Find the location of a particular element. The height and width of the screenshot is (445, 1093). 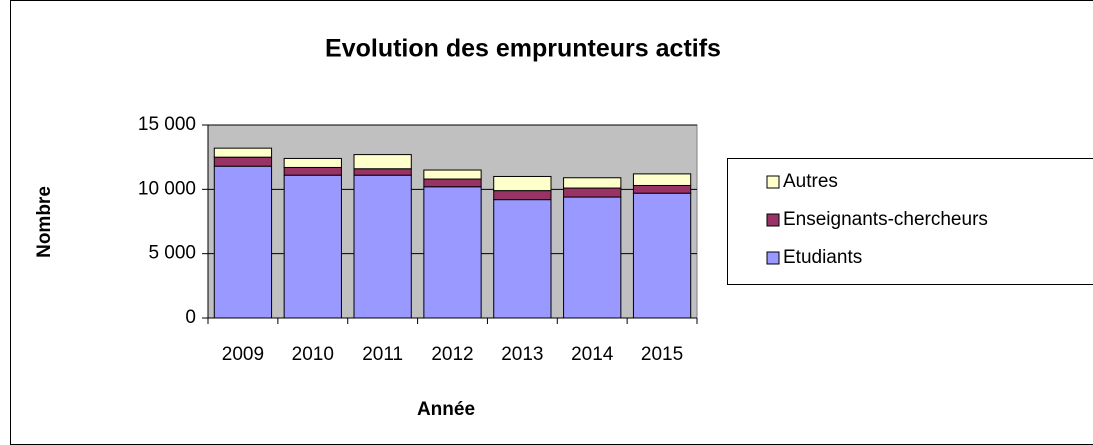

x-tick-label: 2011 is located at coordinates (382, 354).